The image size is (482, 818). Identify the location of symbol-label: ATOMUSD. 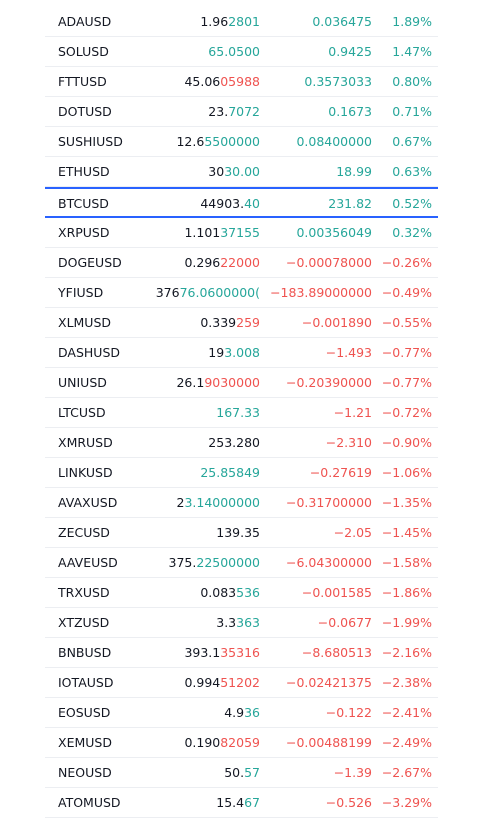
(89, 802).